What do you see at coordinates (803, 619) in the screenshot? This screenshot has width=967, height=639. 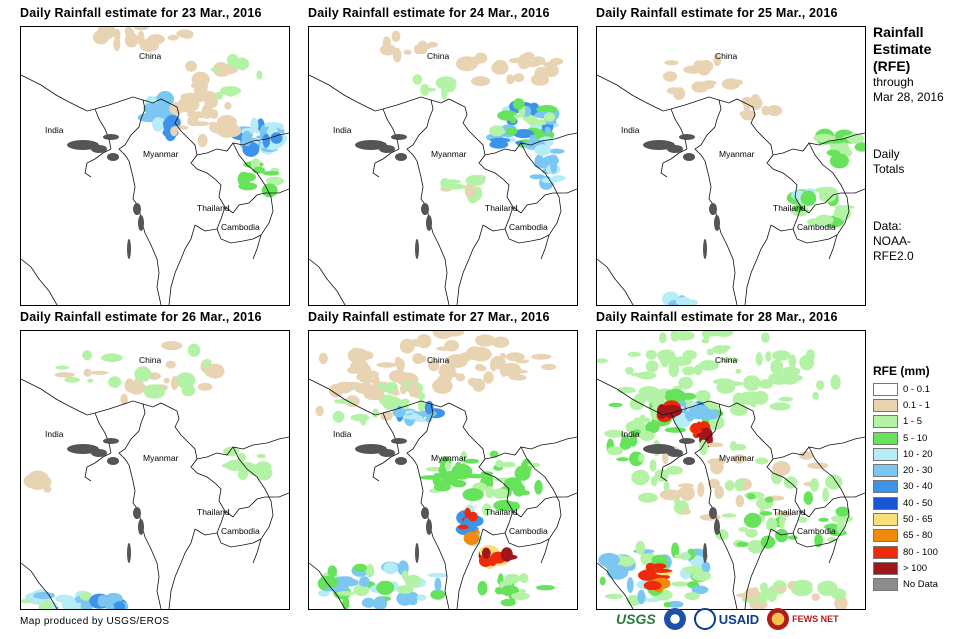 I see `fewsnet-logo: FEWS NET` at bounding box center [803, 619].